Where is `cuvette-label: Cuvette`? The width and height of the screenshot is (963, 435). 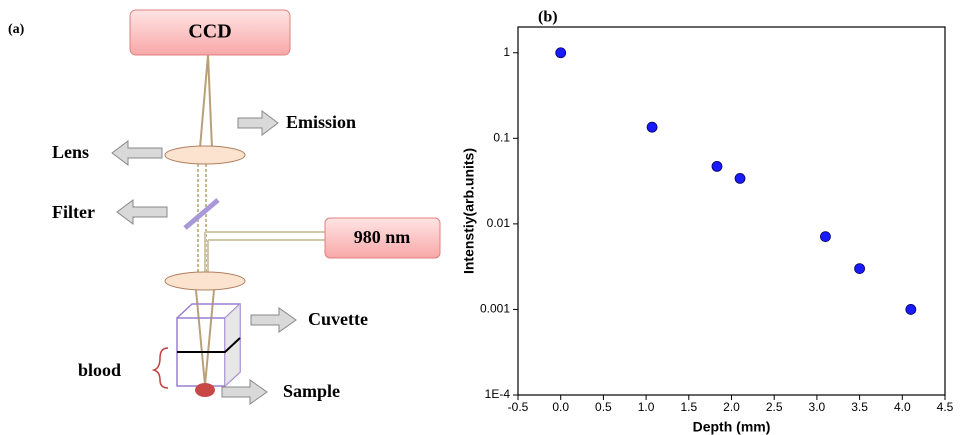
cuvette-label: Cuvette is located at coordinates (338, 319).